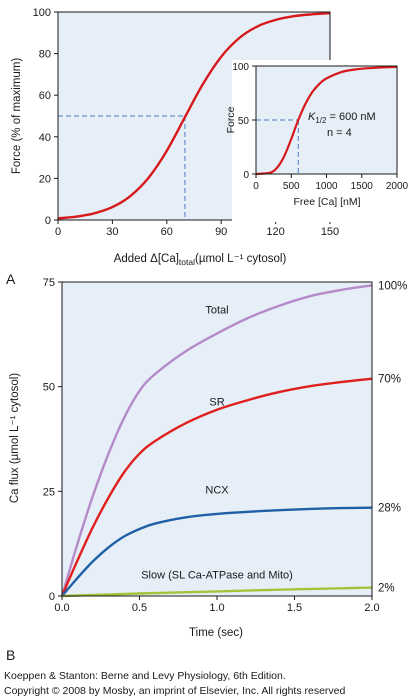 The image size is (418, 700). I want to click on panel-b-end-label-ncx: 28%, so click(389, 509).